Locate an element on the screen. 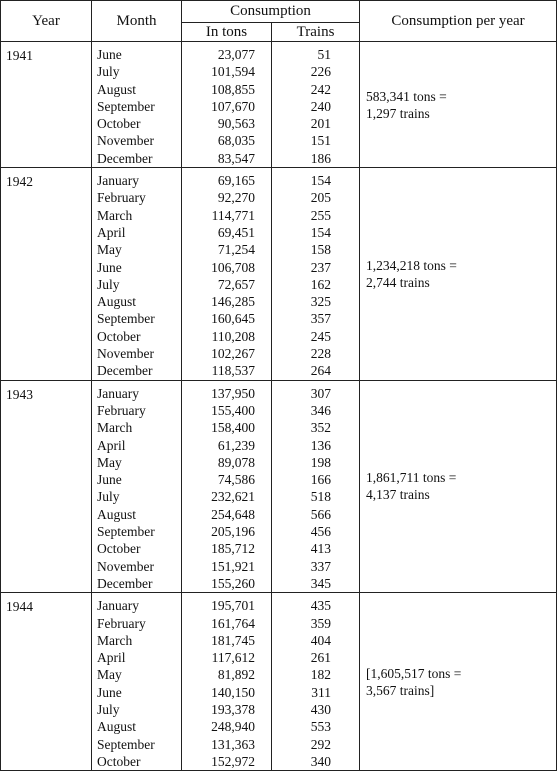 The height and width of the screenshot is (771, 557). year-header: Year is located at coordinates (46, 21).